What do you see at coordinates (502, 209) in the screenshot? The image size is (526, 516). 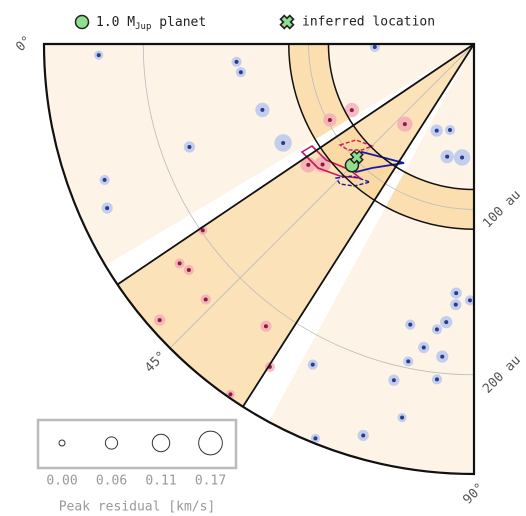 I see `r-tick-label: 100 au` at bounding box center [502, 209].